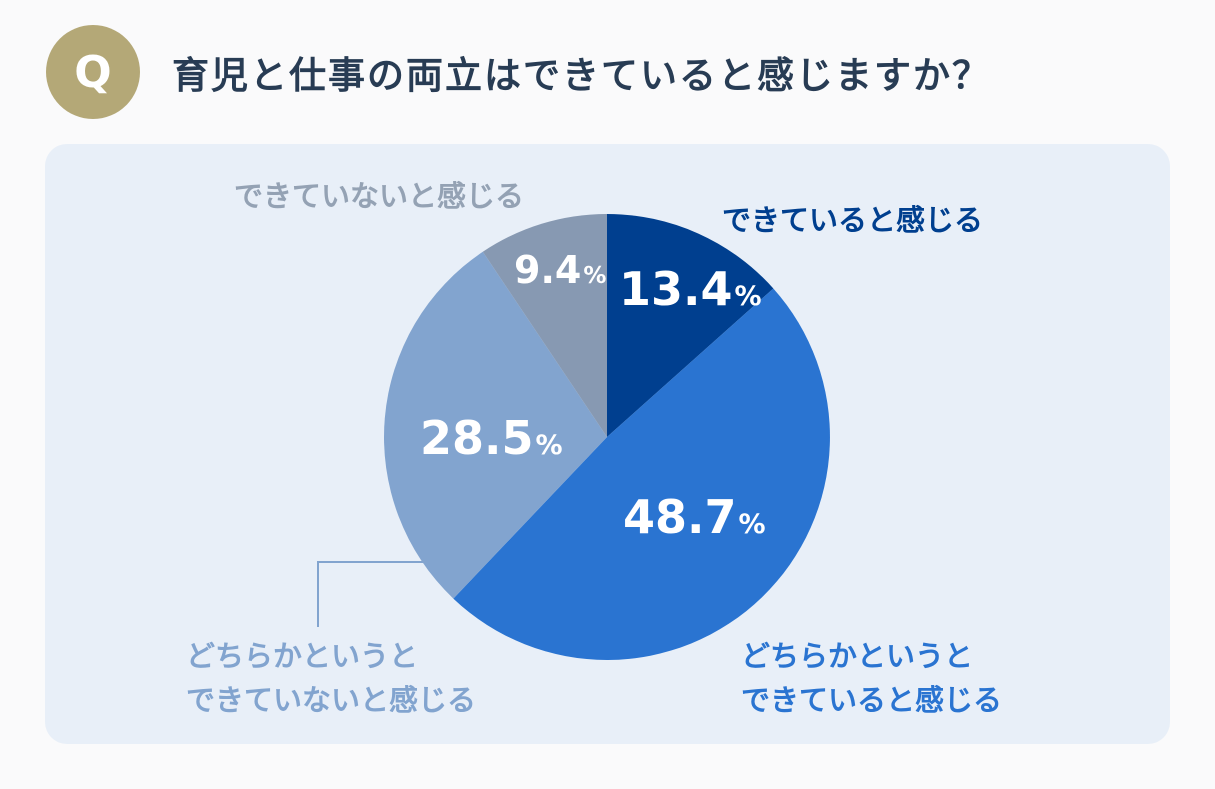  I want to click on question-title: 育児と仕事の両立はできていると感じますか？, so click(581, 75).